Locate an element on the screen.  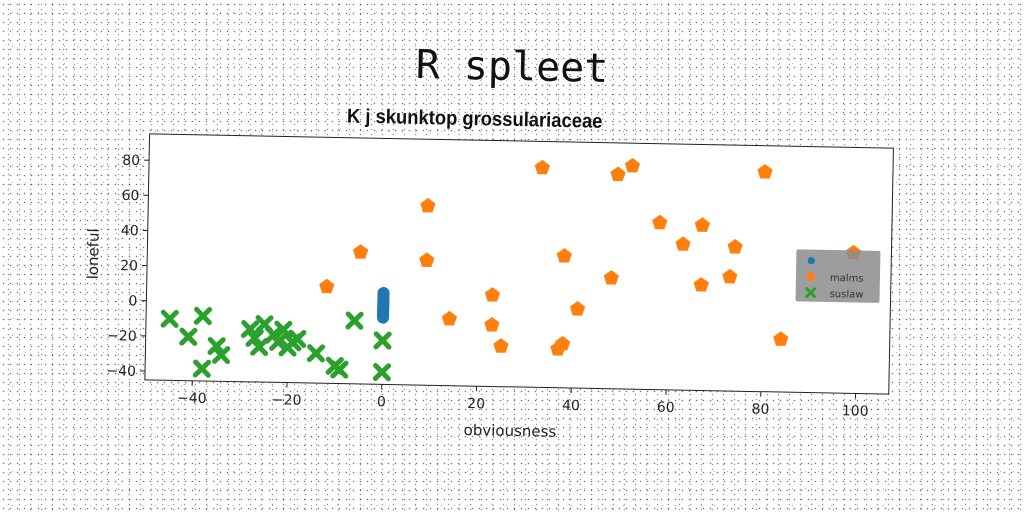
y-axis: −40 −20 0 20 40 60 80 is located at coordinates (128, 266).